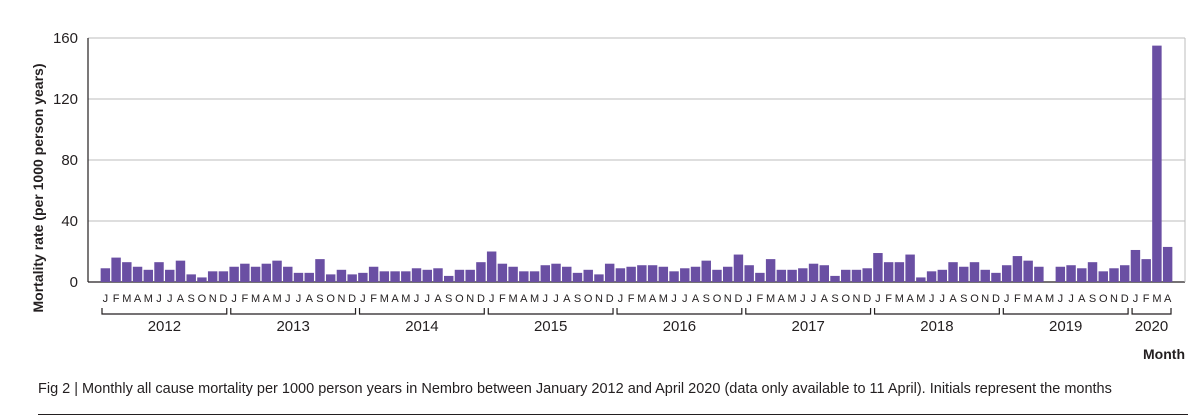 Image resolution: width=1200 pixels, height=420 pixels. What do you see at coordinates (421, 326) in the screenshot?
I see `year-label: 2014` at bounding box center [421, 326].